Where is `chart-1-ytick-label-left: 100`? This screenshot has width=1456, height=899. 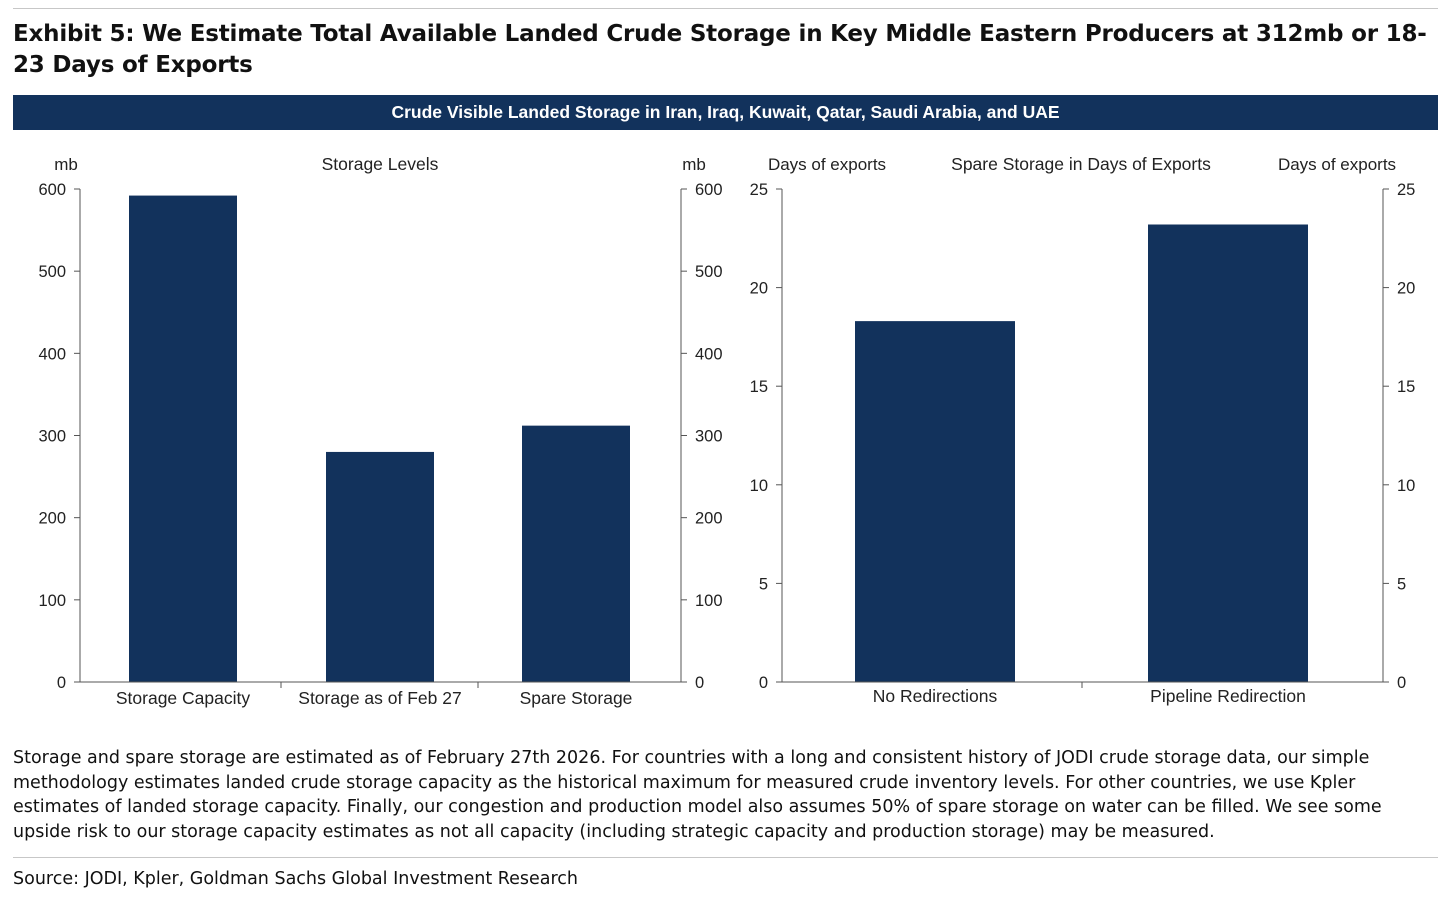
chart-1-ytick-label-left: 100 is located at coordinates (52, 601).